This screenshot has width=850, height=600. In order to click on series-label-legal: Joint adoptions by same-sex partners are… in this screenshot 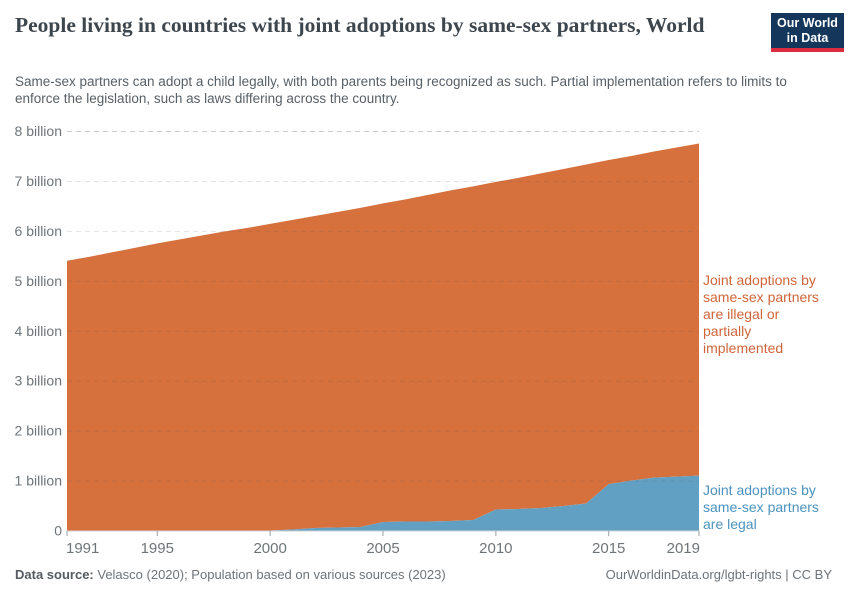, I will do `click(761, 507)`.